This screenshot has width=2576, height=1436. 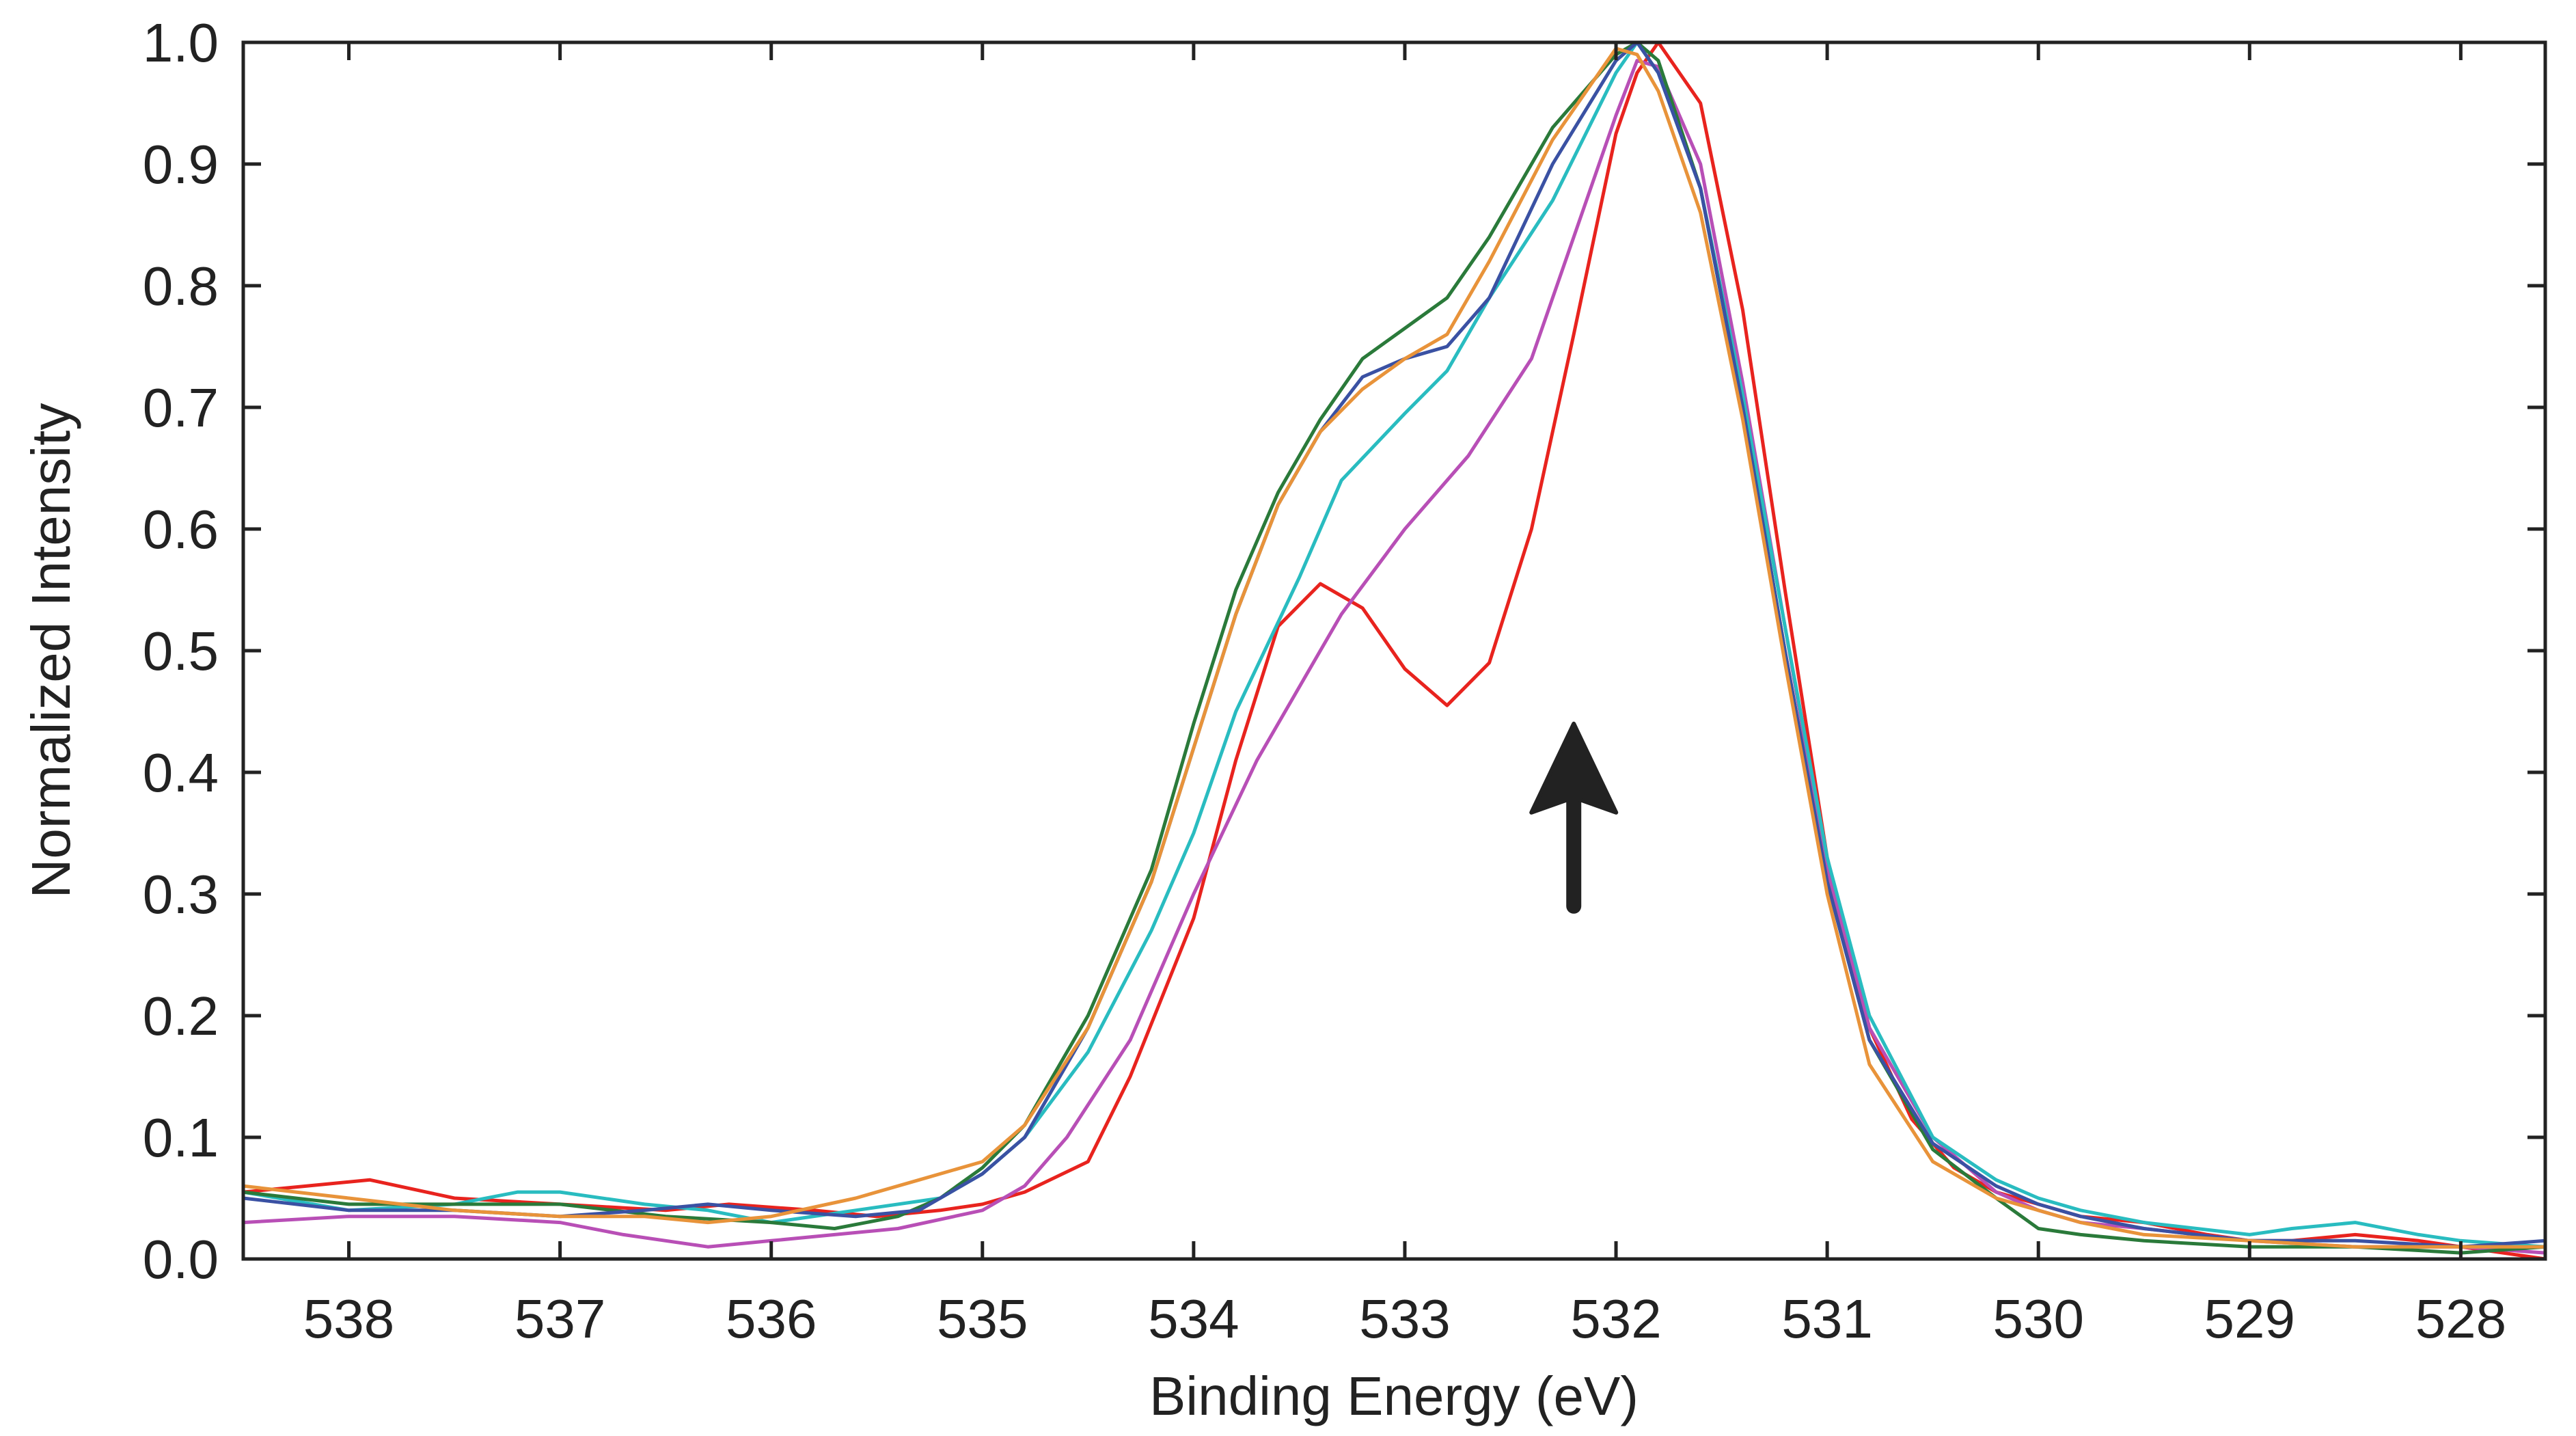 I want to click on y-tick-label: 0.0, so click(x=181, y=1259).